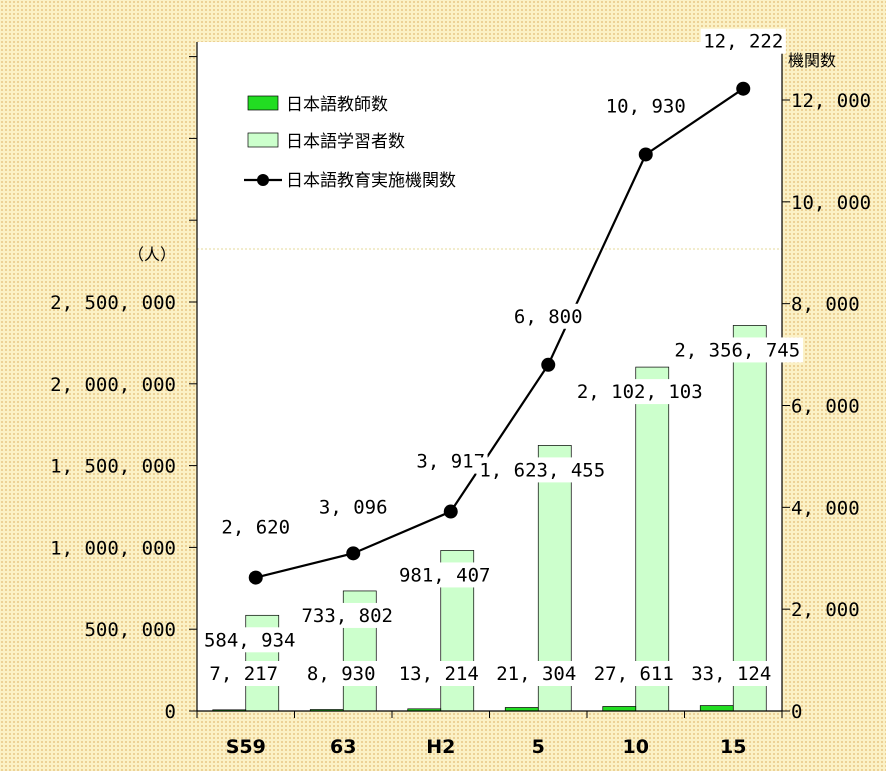 Image resolution: width=886 pixels, height=771 pixels. I want to click on label-institutions: 3, 917, so click(450, 462).